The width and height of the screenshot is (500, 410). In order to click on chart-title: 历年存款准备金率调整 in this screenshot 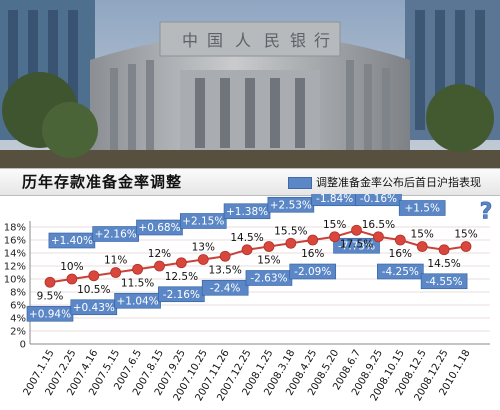, I will do `click(102, 182)`.